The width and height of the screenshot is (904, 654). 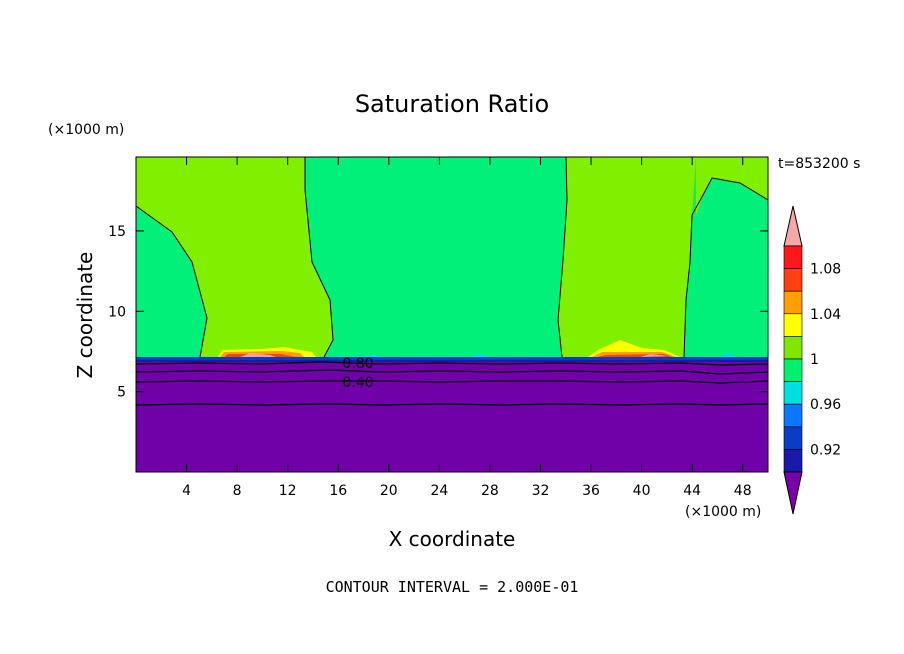 I want to click on x-tick-label: 20, so click(x=389, y=491).